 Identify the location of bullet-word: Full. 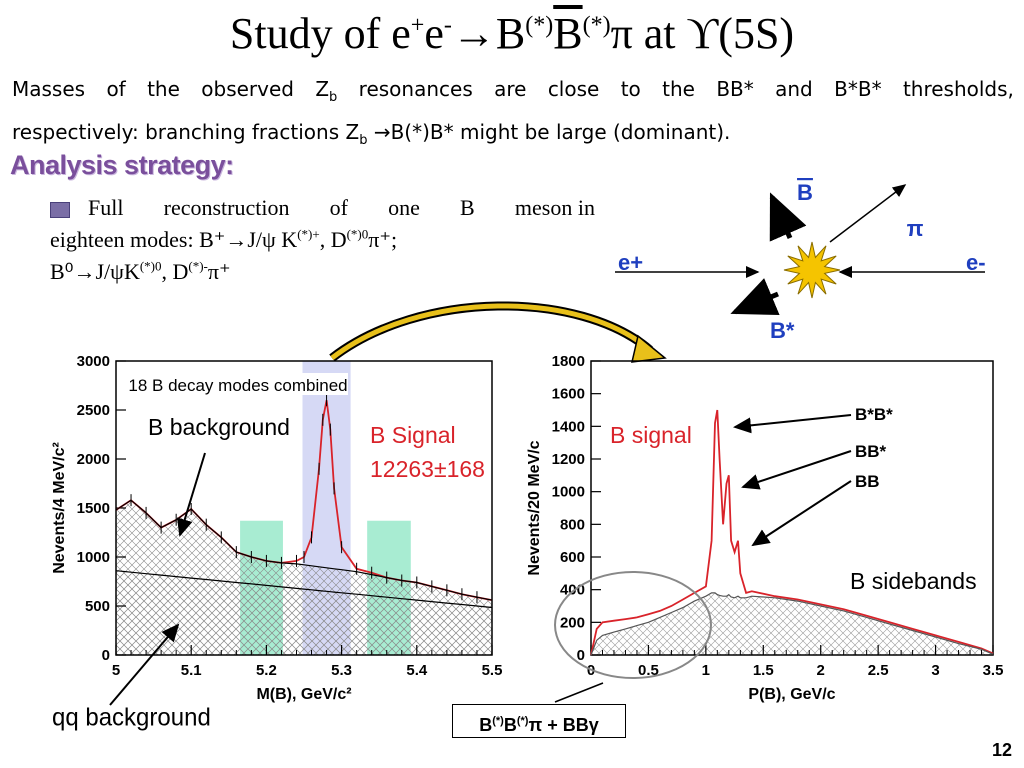
(86, 208).